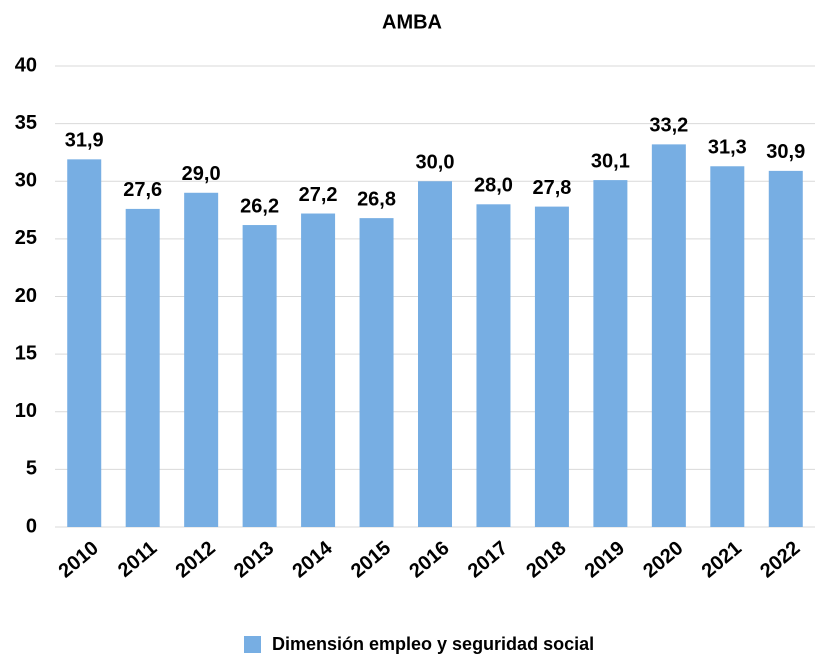 The height and width of the screenshot is (657, 824). What do you see at coordinates (488, 559) in the screenshot?
I see `x-tick-label: 2017` at bounding box center [488, 559].